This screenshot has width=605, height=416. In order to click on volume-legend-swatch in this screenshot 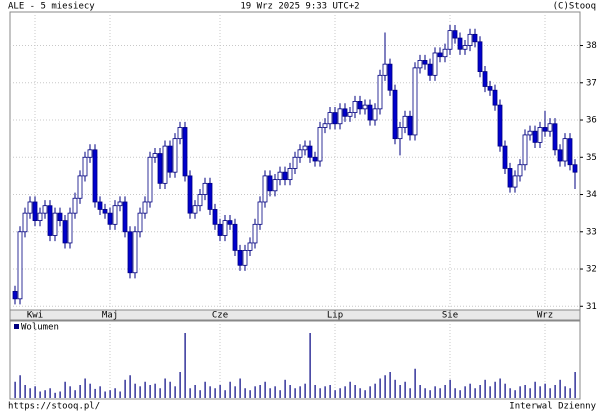, I will do `click(16, 326)`.